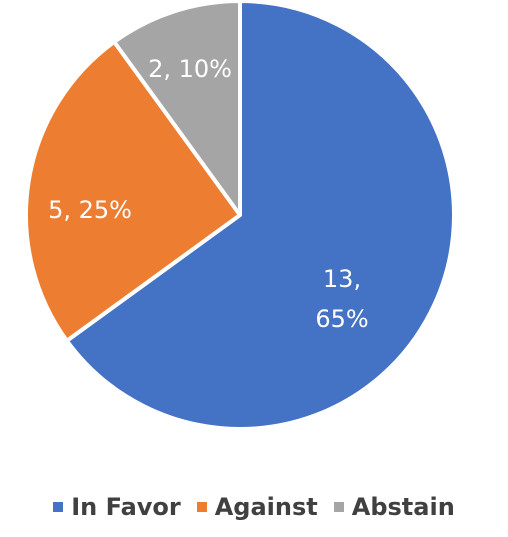 Image resolution: width=508 pixels, height=537 pixels. Describe the element at coordinates (90, 210) in the screenshot. I see `slice-label-against-1: 5, 25%` at that location.